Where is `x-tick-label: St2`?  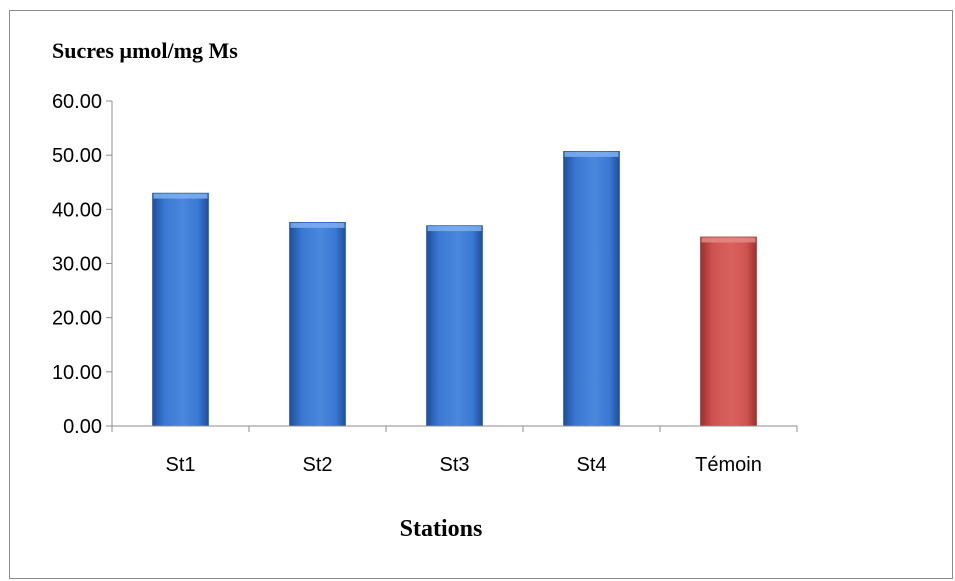 x-tick-label: St2 is located at coordinates (317, 465).